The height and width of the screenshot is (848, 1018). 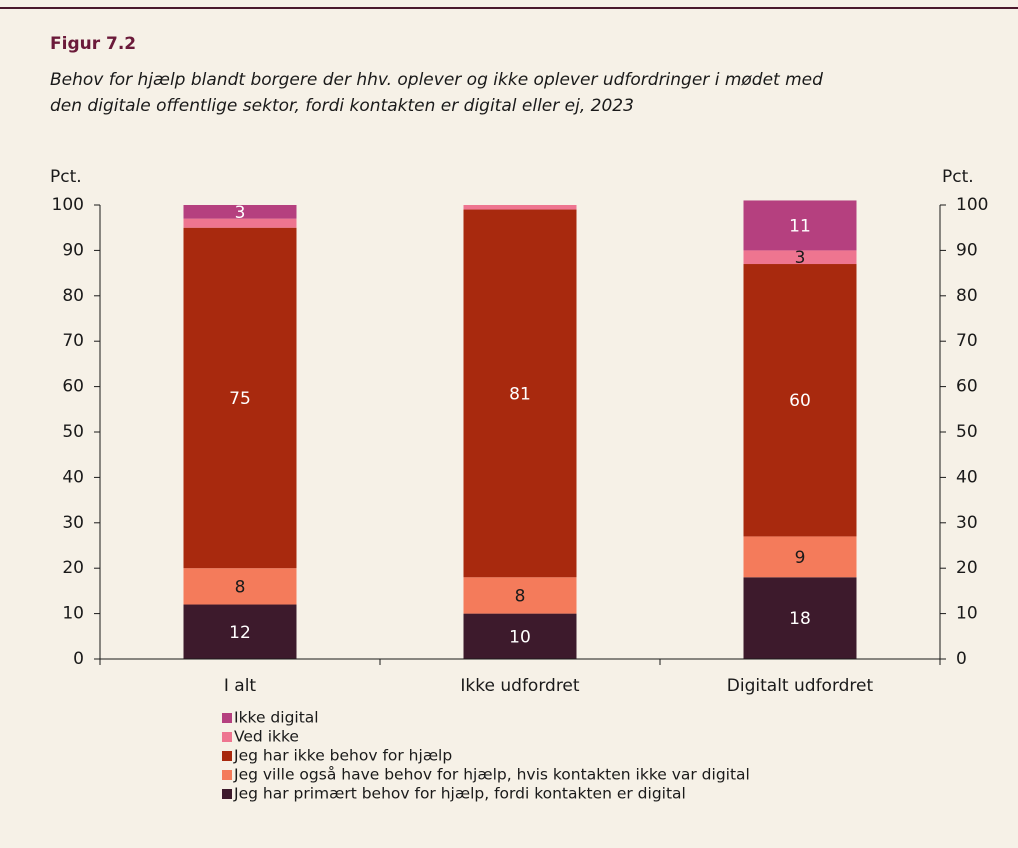 What do you see at coordinates (519, 686) in the screenshot?
I see `x-tick-label: Ikke udfordret` at bounding box center [519, 686].